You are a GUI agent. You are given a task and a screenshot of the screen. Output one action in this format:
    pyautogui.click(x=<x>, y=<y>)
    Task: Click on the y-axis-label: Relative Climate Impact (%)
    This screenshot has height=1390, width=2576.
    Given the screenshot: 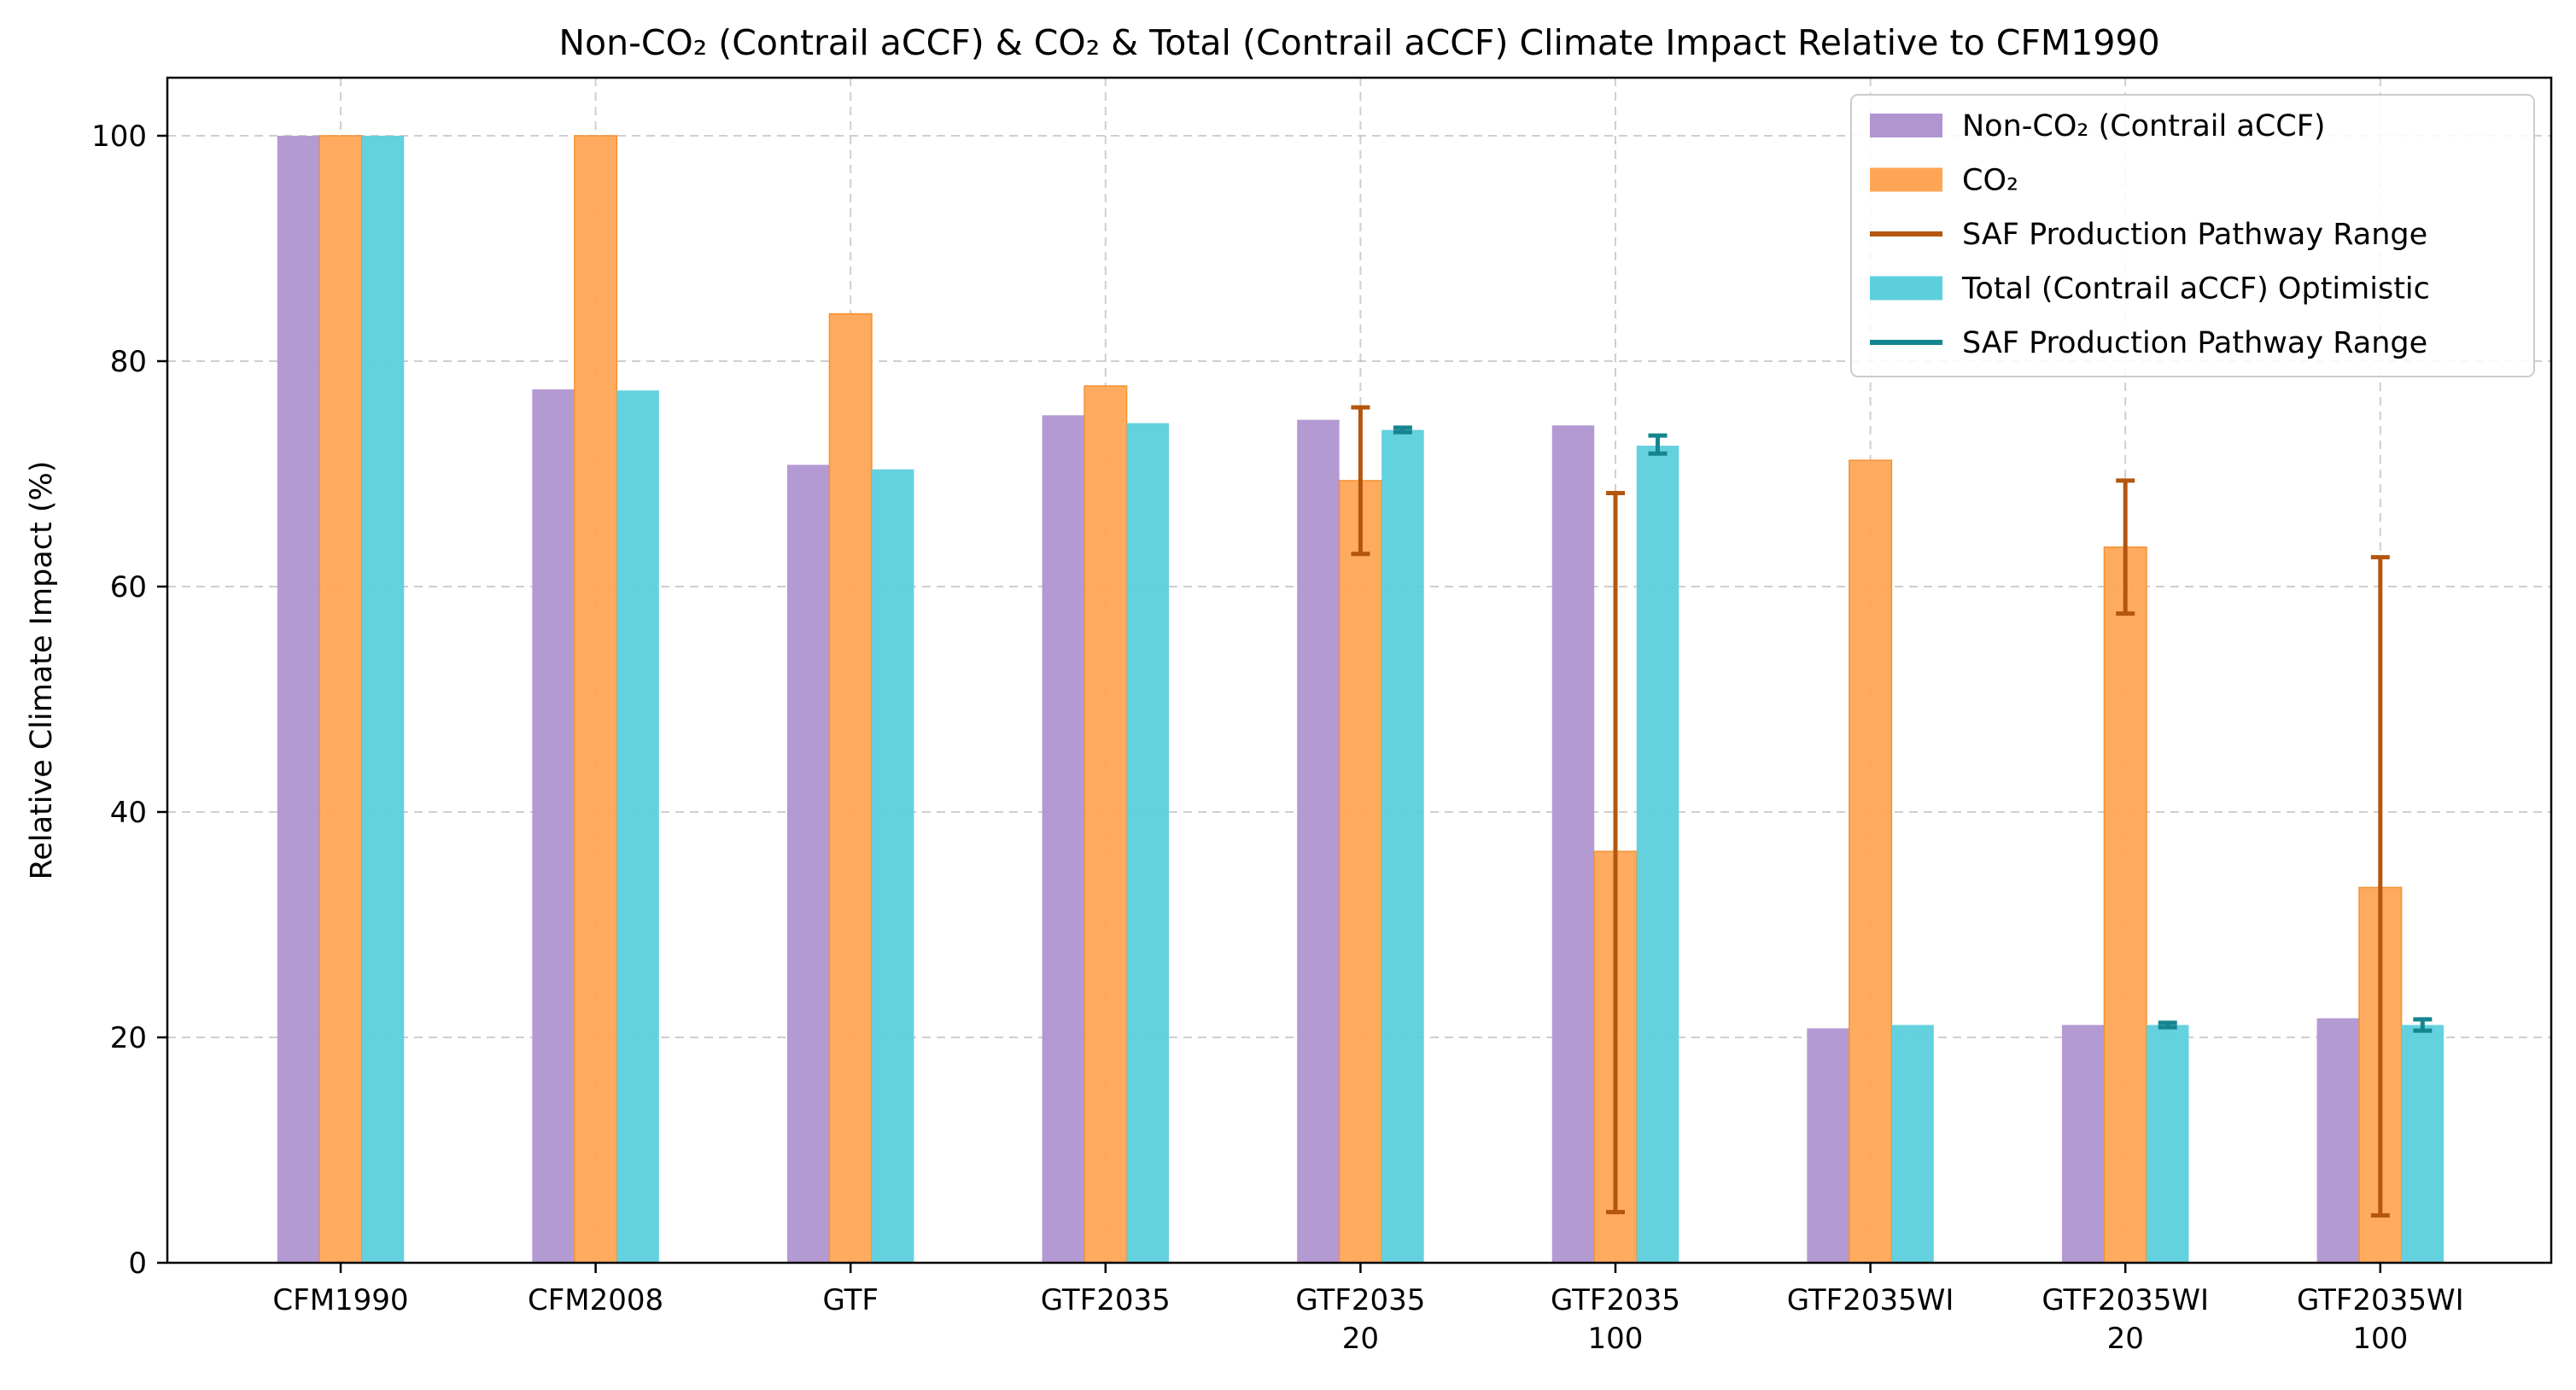 What is the action you would take?
    pyautogui.click(x=42, y=670)
    